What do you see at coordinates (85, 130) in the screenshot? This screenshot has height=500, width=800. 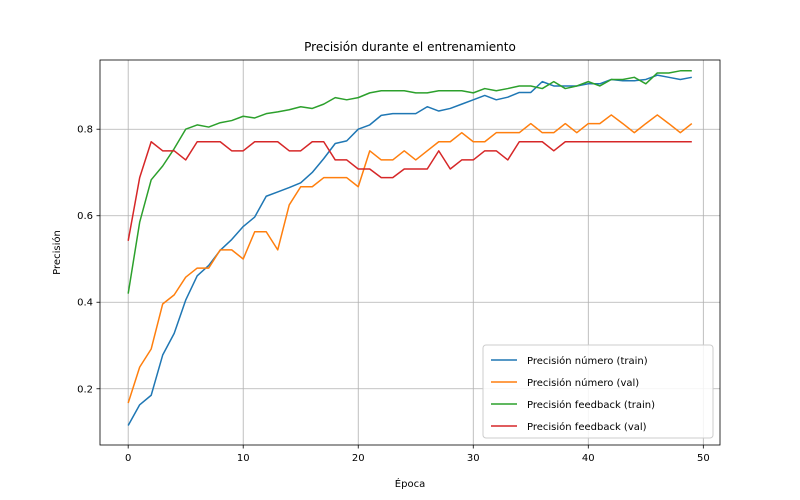 I see `y-tick-label: 0.8` at bounding box center [85, 130].